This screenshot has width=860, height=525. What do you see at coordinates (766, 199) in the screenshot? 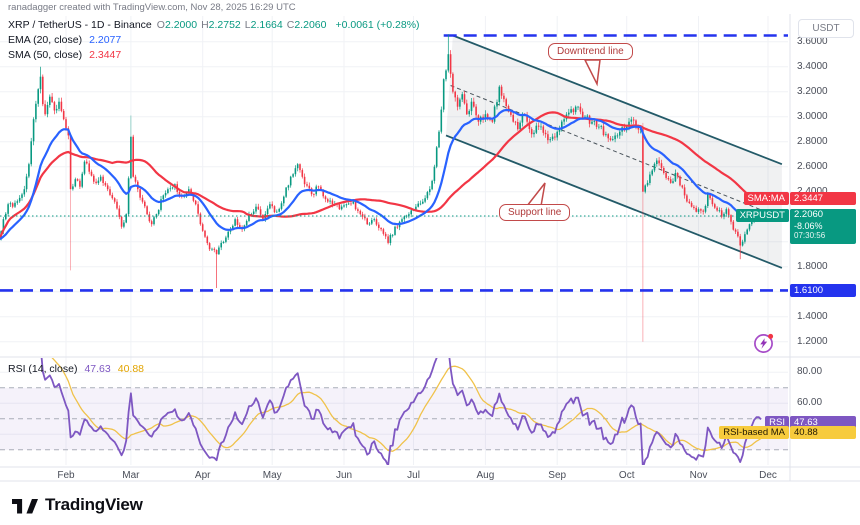
I see `sma-badge-label: SMA:MA` at bounding box center [766, 199].